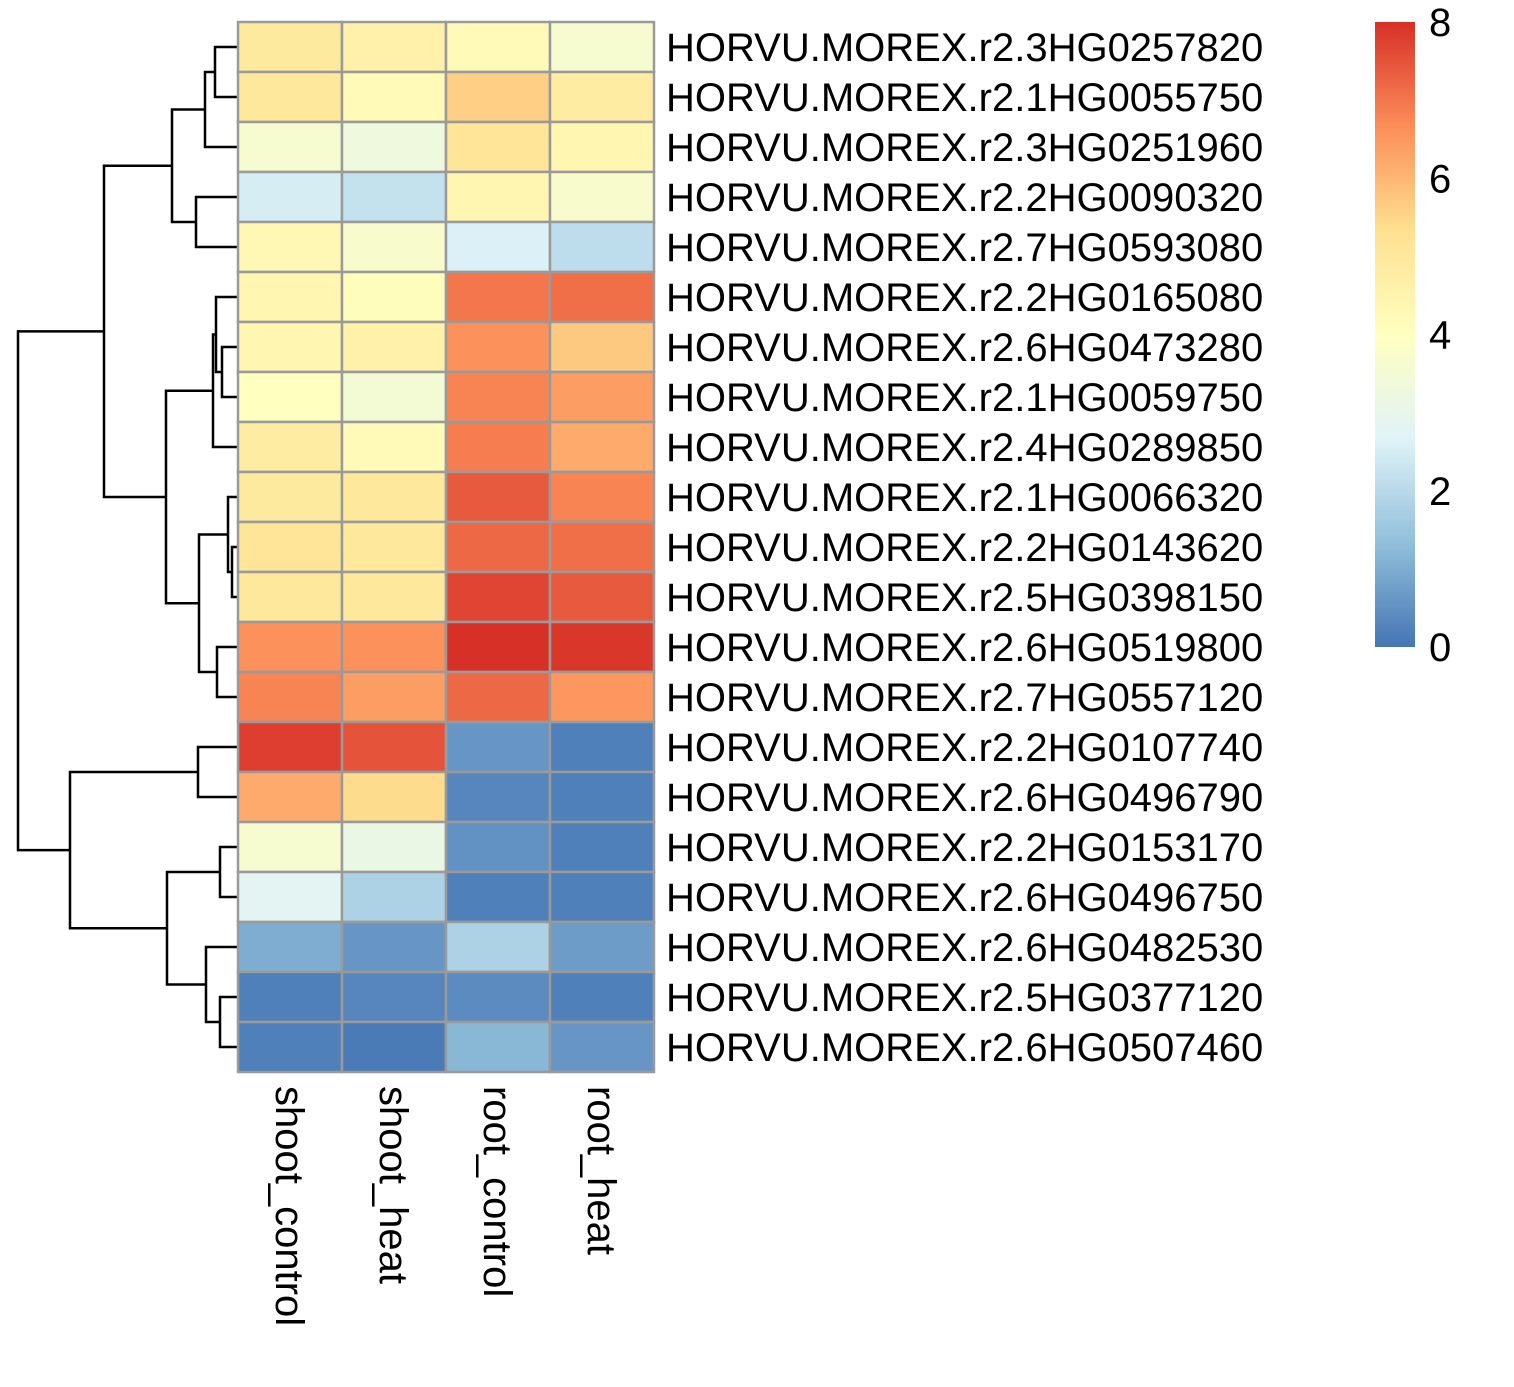 The height and width of the screenshot is (1387, 1514). Describe the element at coordinates (964, 998) in the screenshot. I see `row-label: HORVU.MOREX.r2.5HG0377120` at that location.